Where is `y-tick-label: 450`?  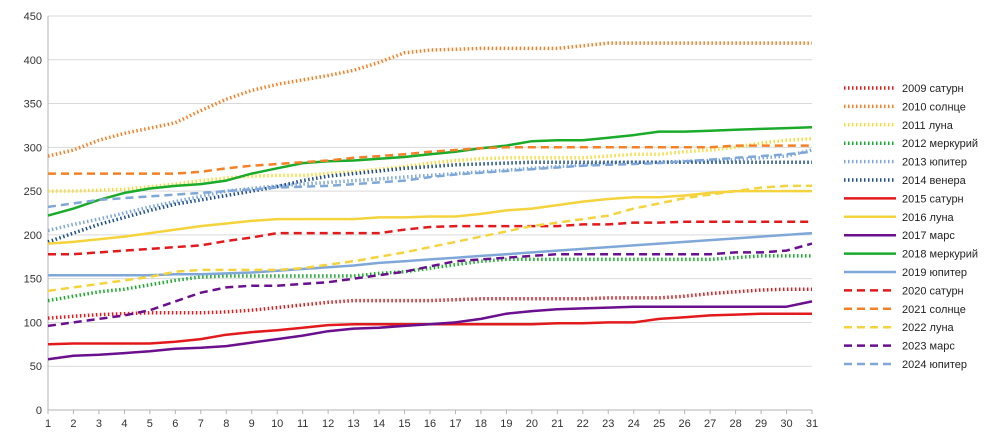 y-tick-label: 450 is located at coordinates (33, 17).